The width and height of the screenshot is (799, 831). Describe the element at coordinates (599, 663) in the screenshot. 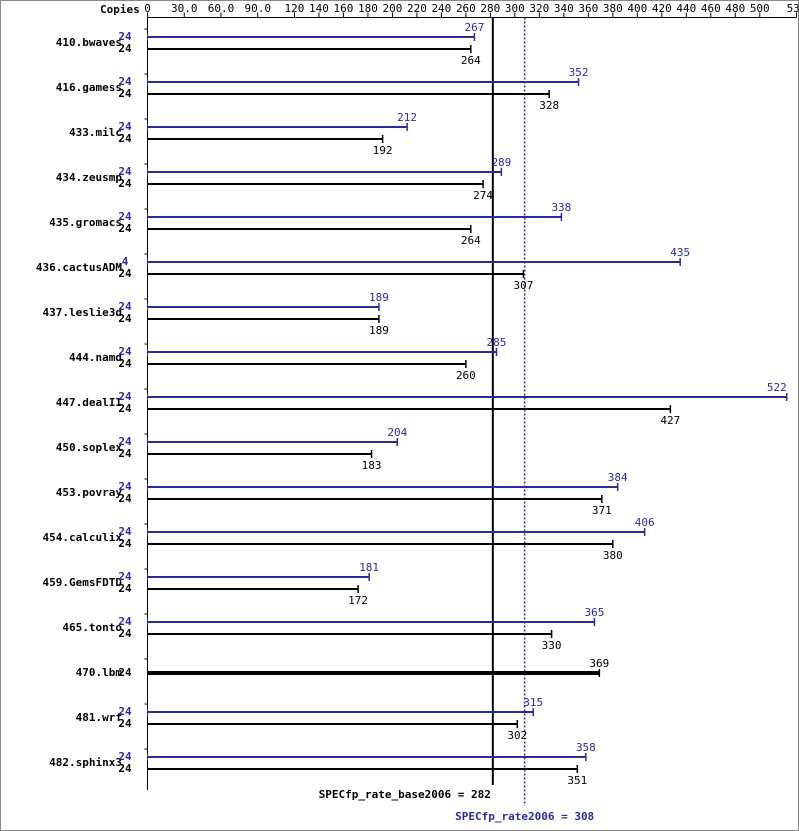

I see `value-label: 369` at that location.